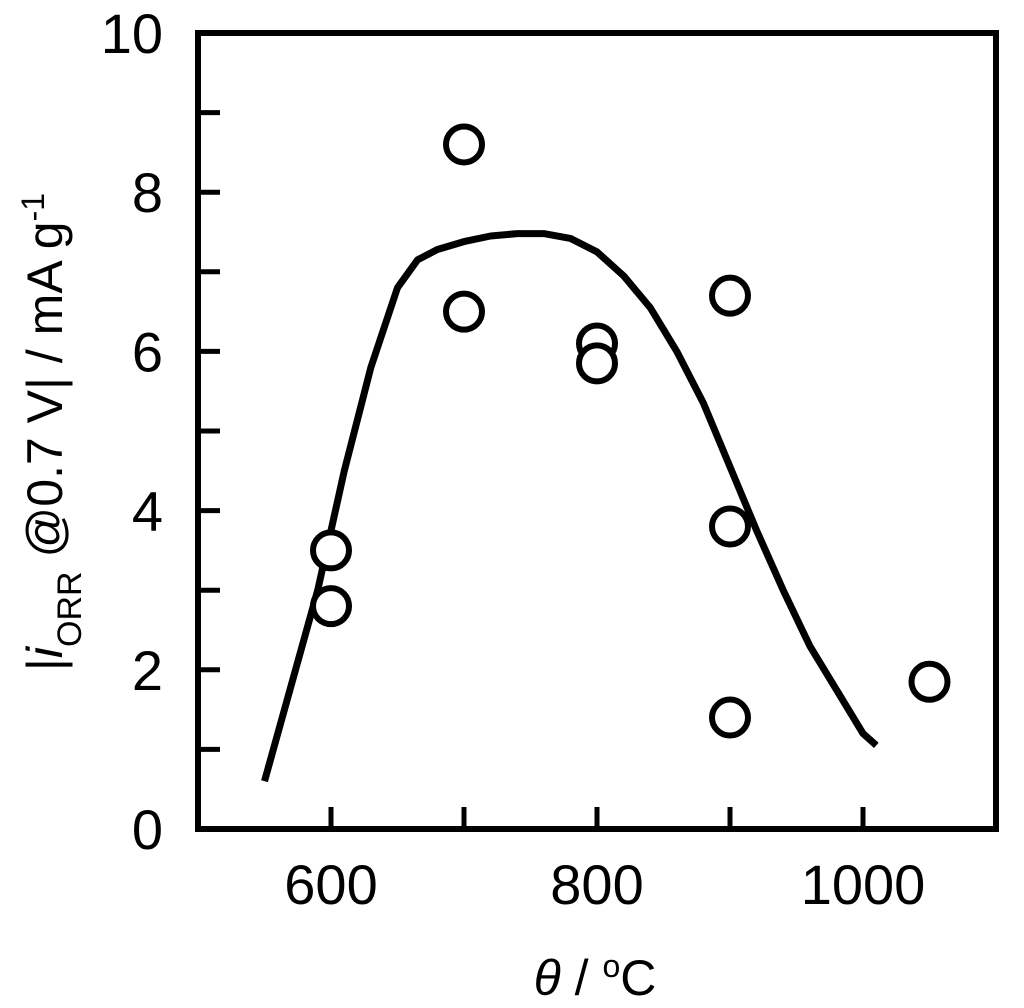 The width and height of the screenshot is (1024, 1008). What do you see at coordinates (33, 207) in the screenshot?
I see `y-axis-superscript: -1` at bounding box center [33, 207].